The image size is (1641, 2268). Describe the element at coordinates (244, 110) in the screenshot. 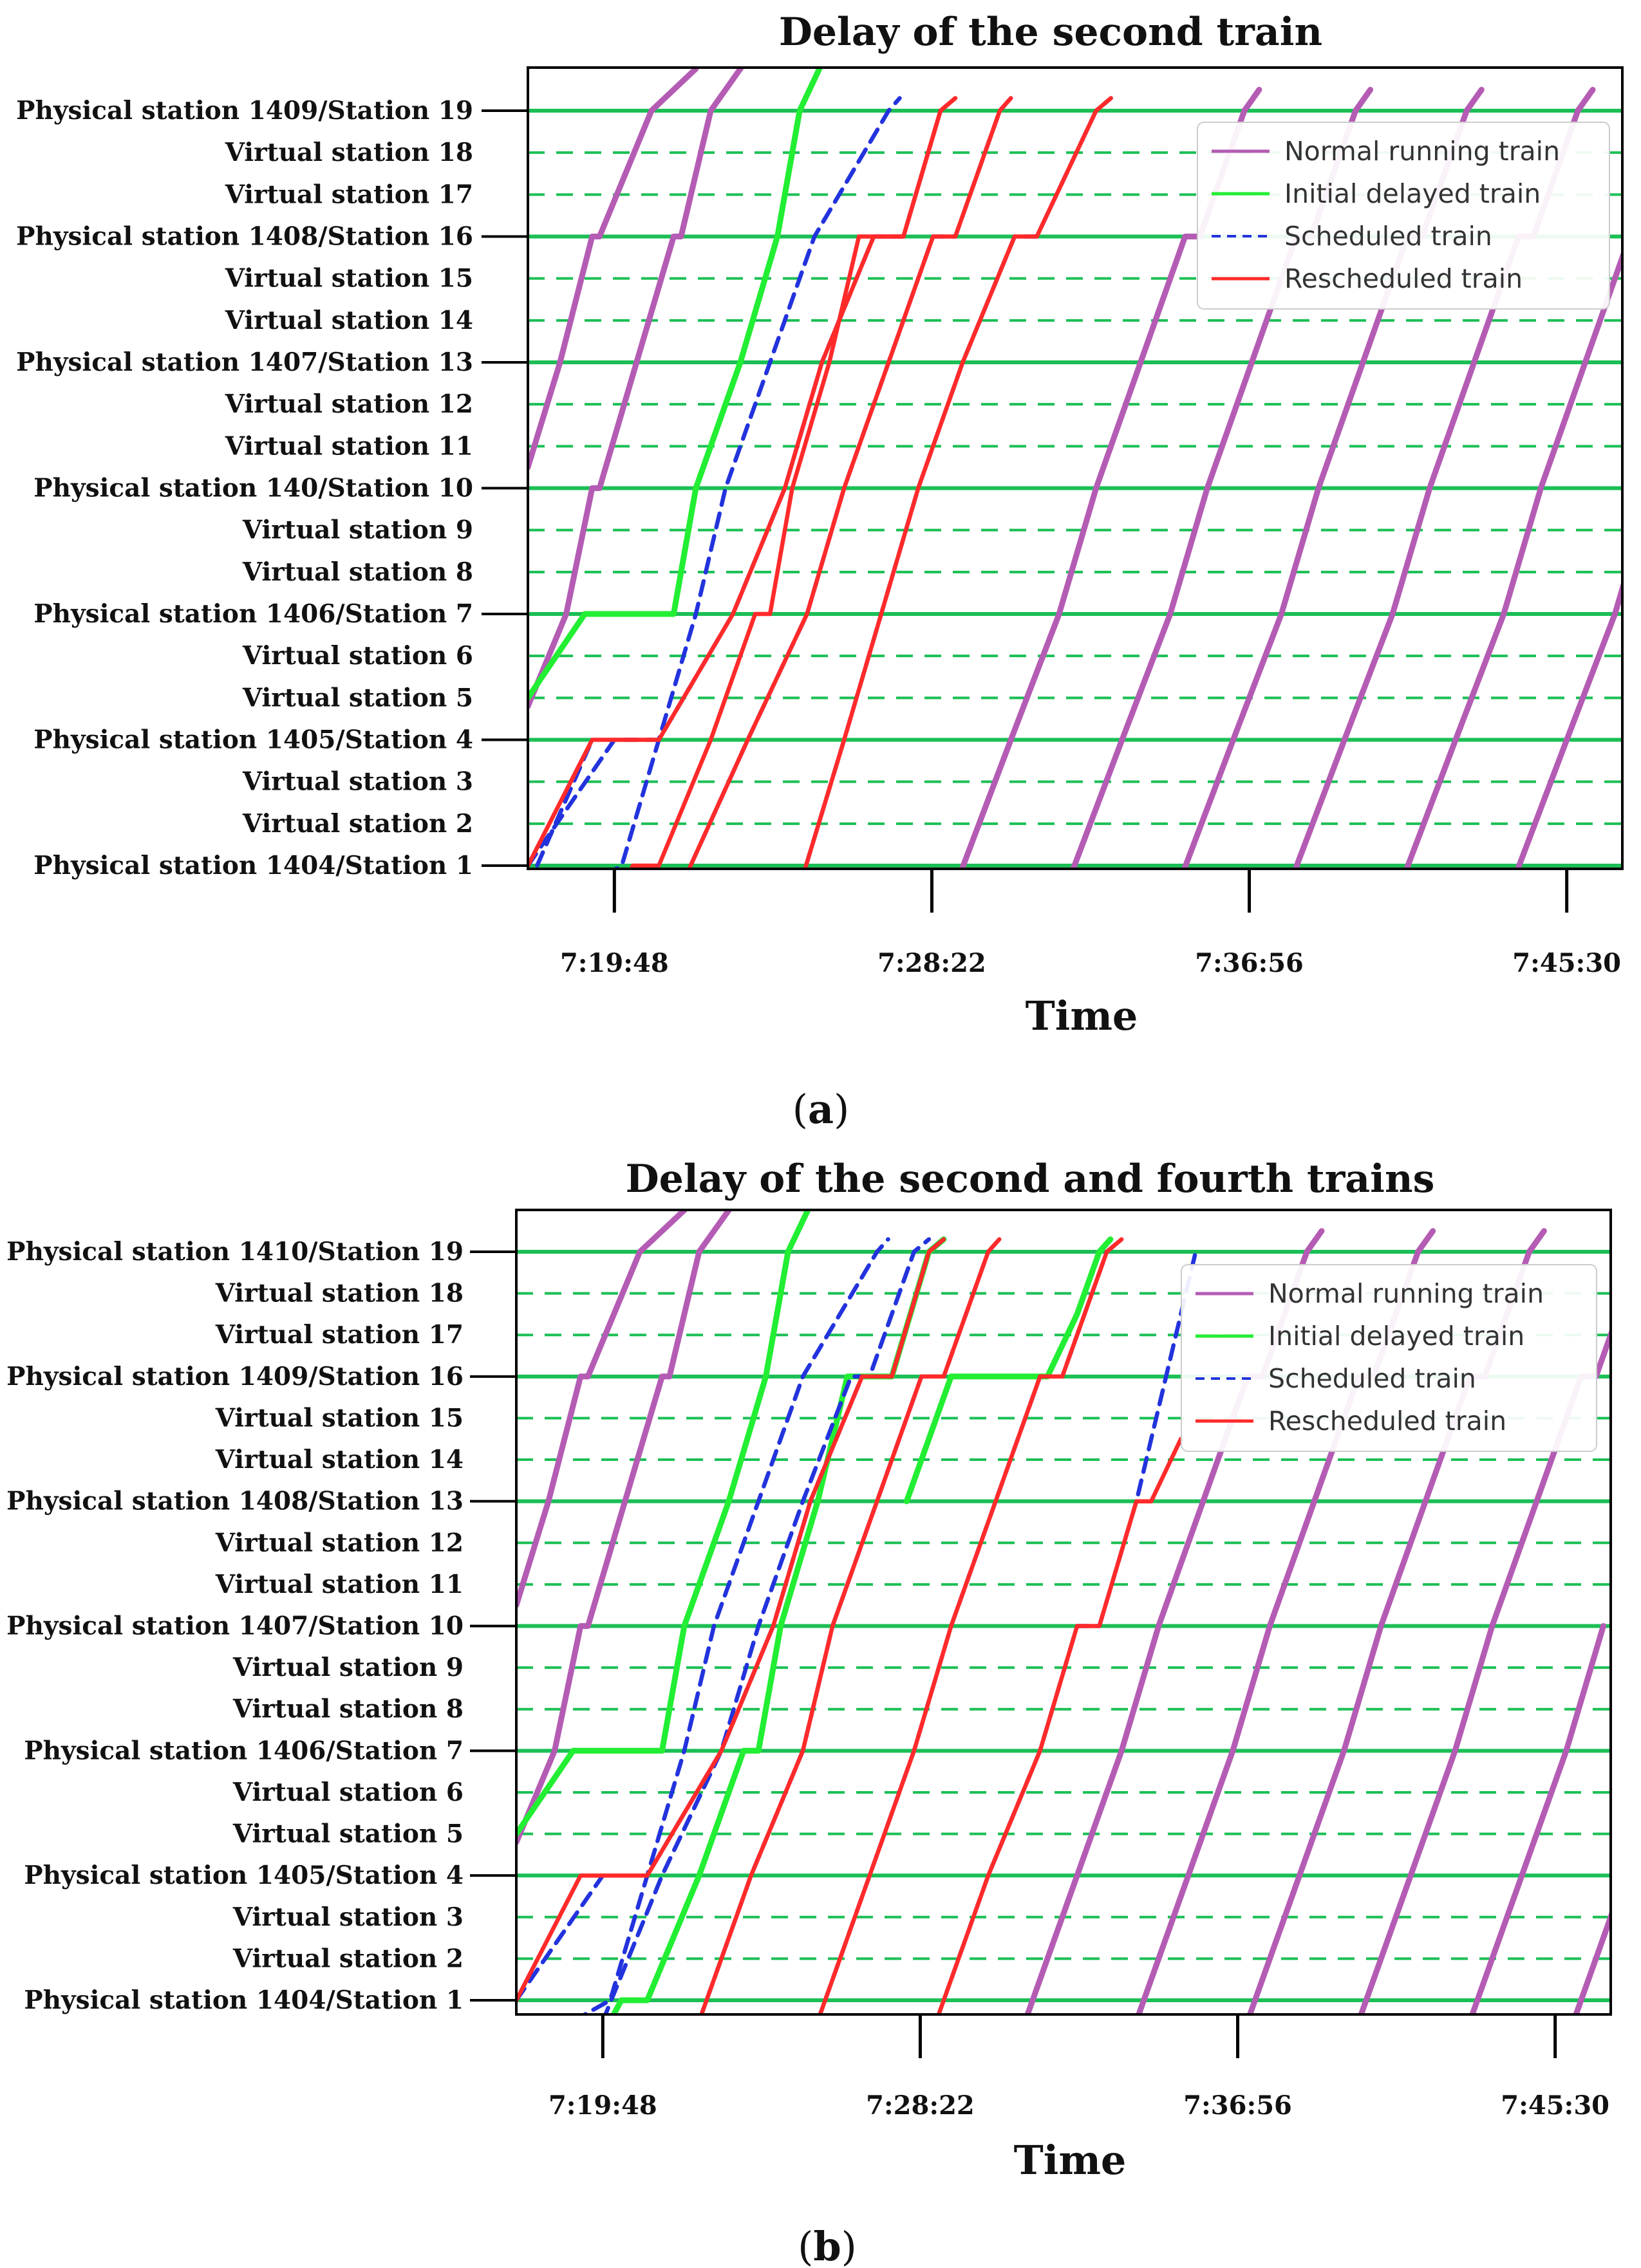

I see `physical-station-label: Physical station 1409/Station 19` at that location.